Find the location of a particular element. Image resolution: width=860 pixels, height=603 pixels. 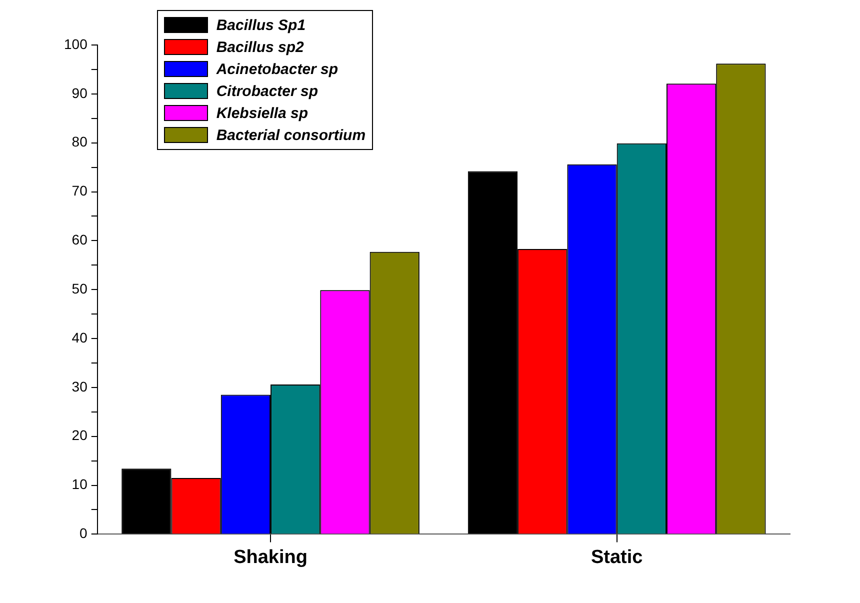

y-tick-label: 40 is located at coordinates (80, 337).